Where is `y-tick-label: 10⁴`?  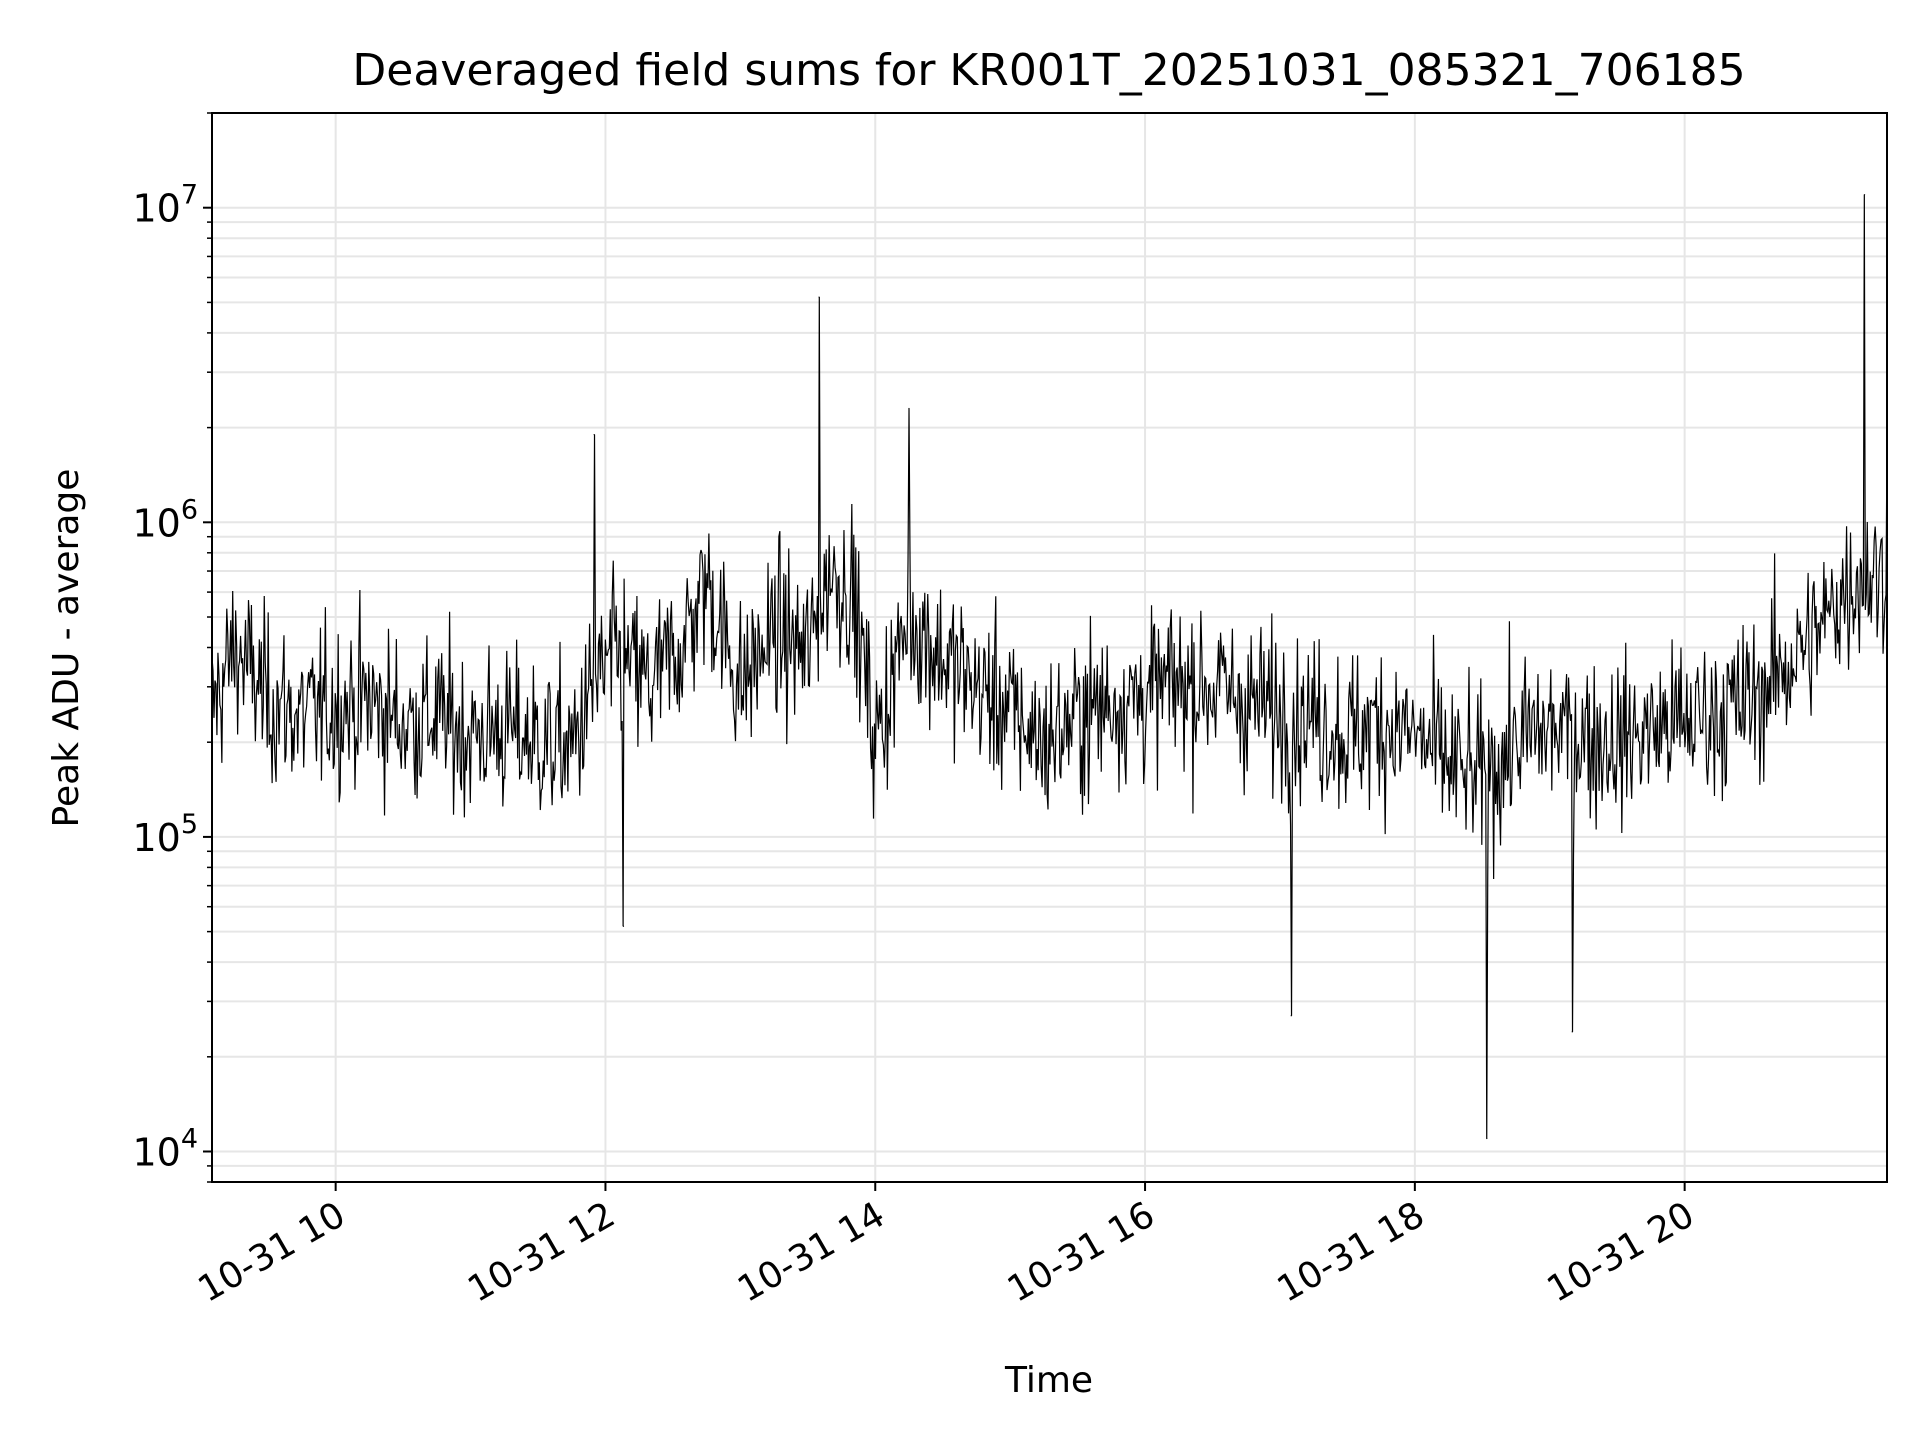 y-tick-label: 10⁴ is located at coordinates (165, 1149).